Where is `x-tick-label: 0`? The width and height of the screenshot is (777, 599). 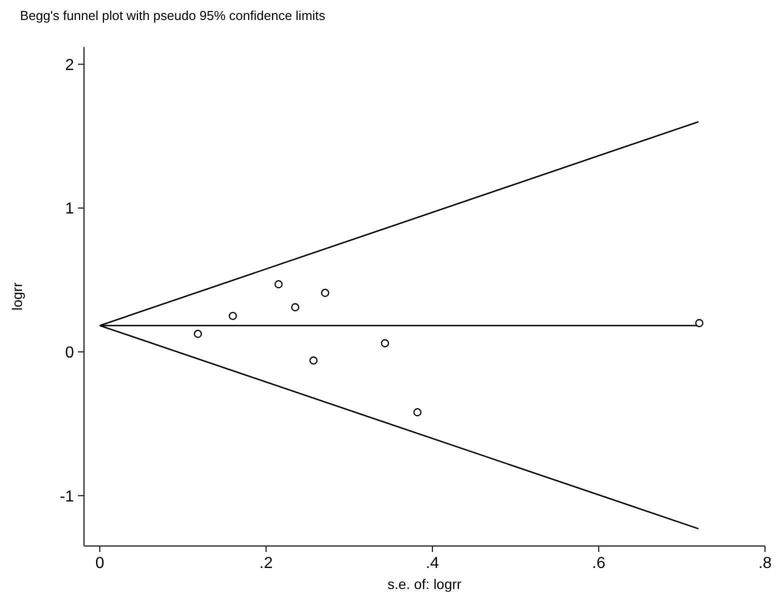
x-tick-label: 0 is located at coordinates (99, 563).